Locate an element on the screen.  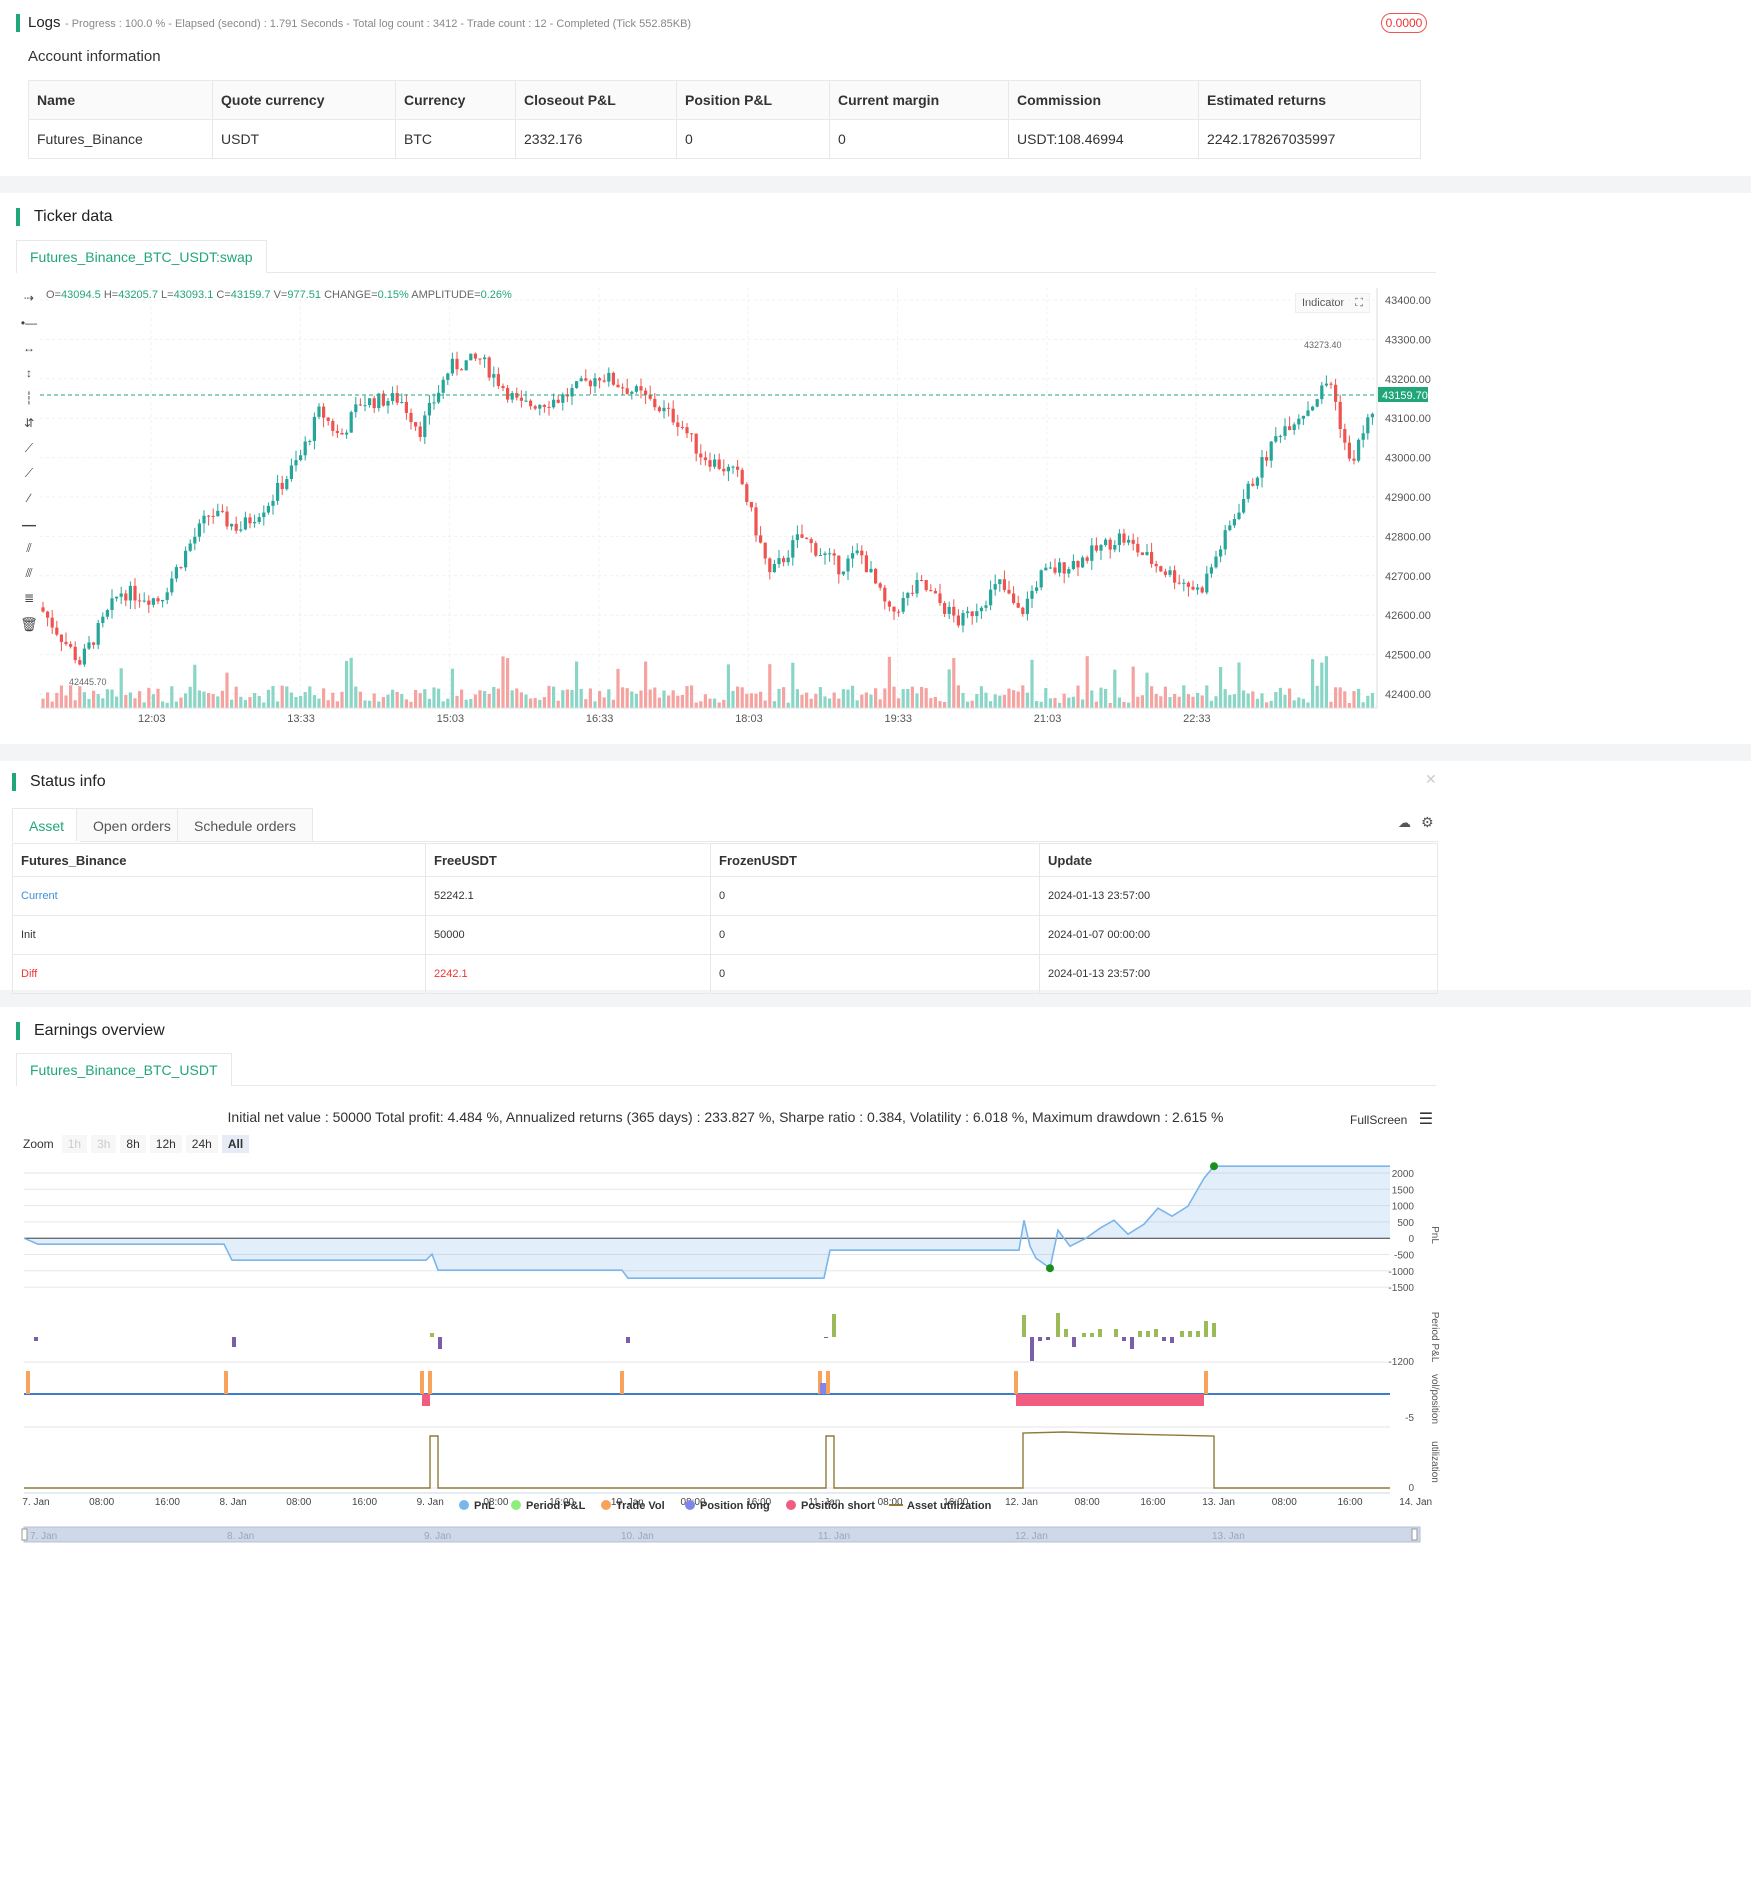
account-col-position: Position P&L is located at coordinates (753, 100).